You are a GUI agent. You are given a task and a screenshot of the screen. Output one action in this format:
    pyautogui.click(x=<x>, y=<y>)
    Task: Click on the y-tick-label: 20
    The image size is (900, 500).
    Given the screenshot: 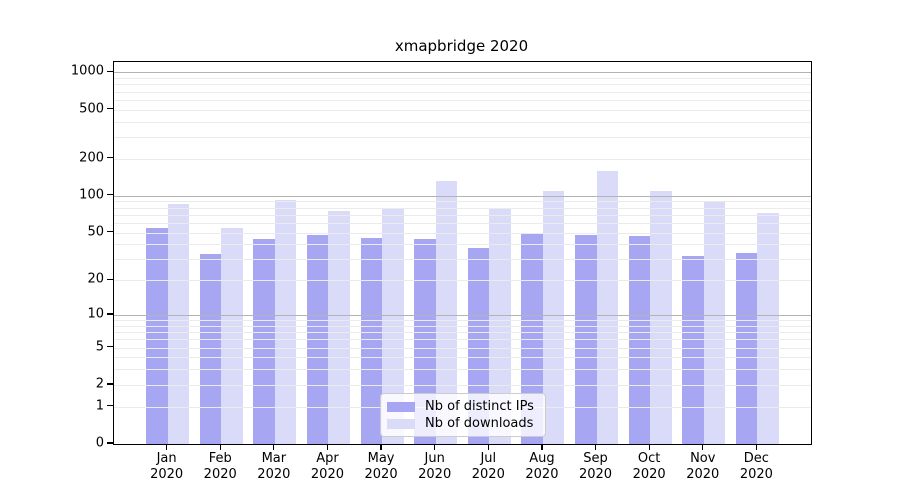 What is the action you would take?
    pyautogui.click(x=95, y=279)
    